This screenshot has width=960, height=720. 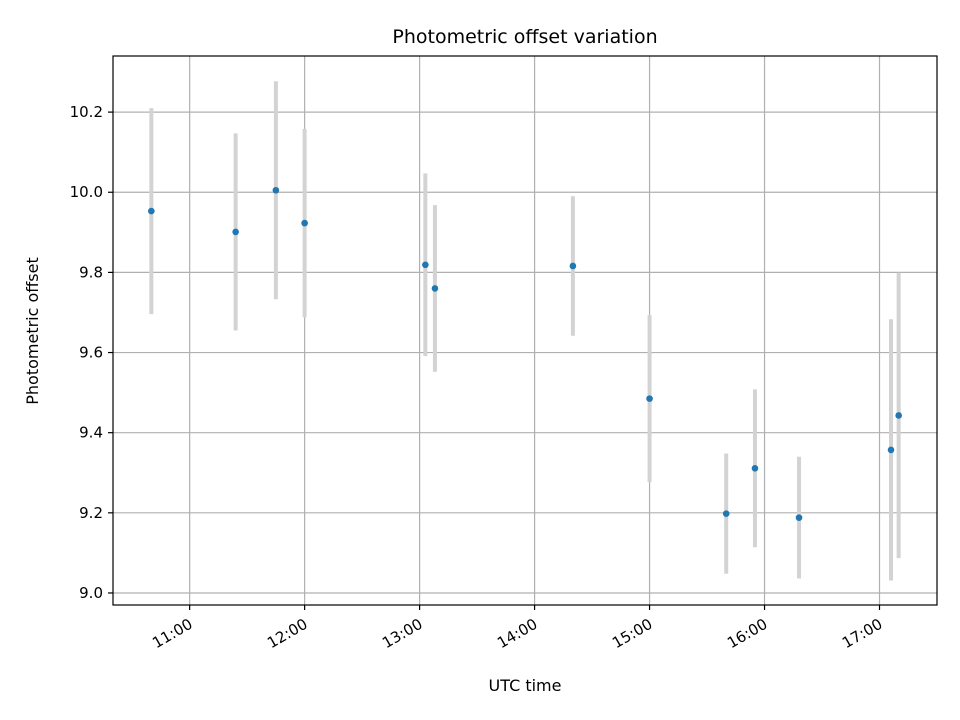 I want to click on y-tick-label: 9.4, so click(x=91, y=433).